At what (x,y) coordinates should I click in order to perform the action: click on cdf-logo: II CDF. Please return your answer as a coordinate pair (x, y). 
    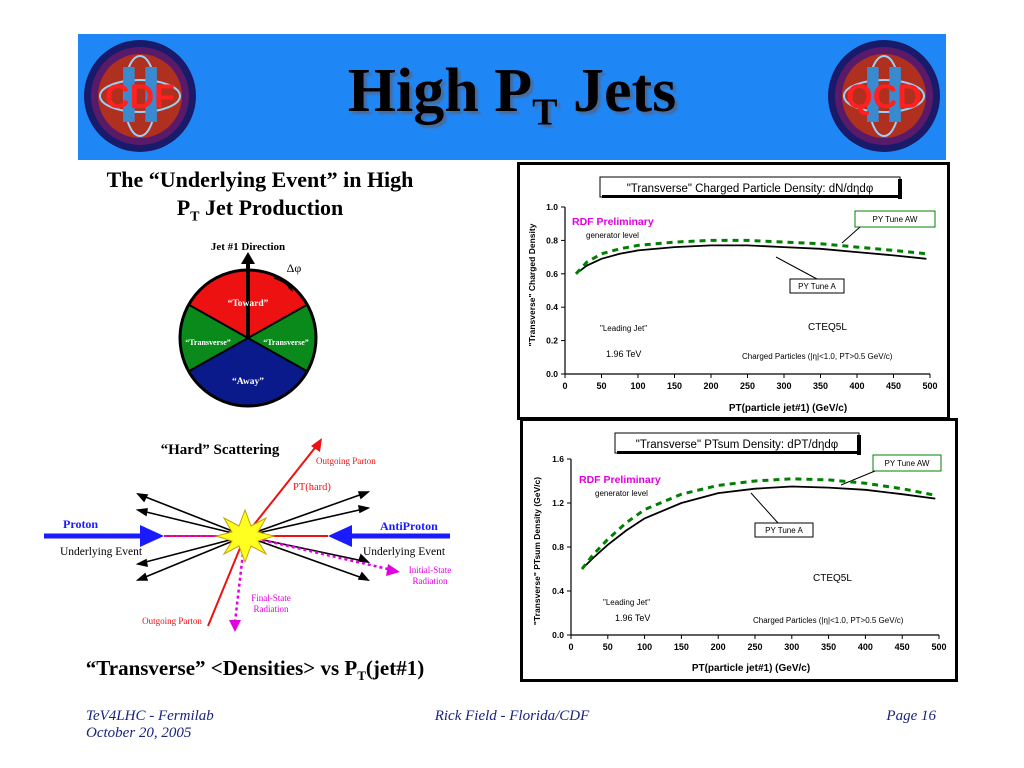
    Looking at the image, I should click on (140, 96).